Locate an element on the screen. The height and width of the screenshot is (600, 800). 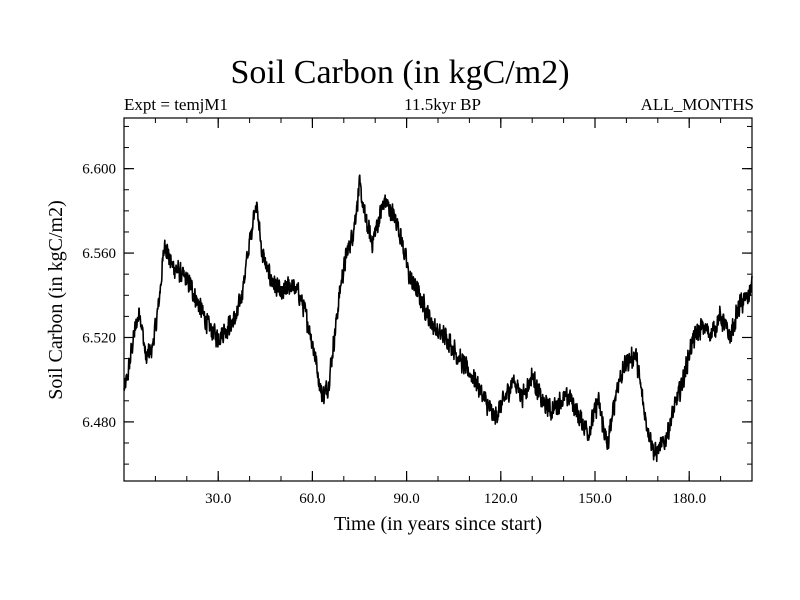
x-tick-label: 30.0 is located at coordinates (218, 499).